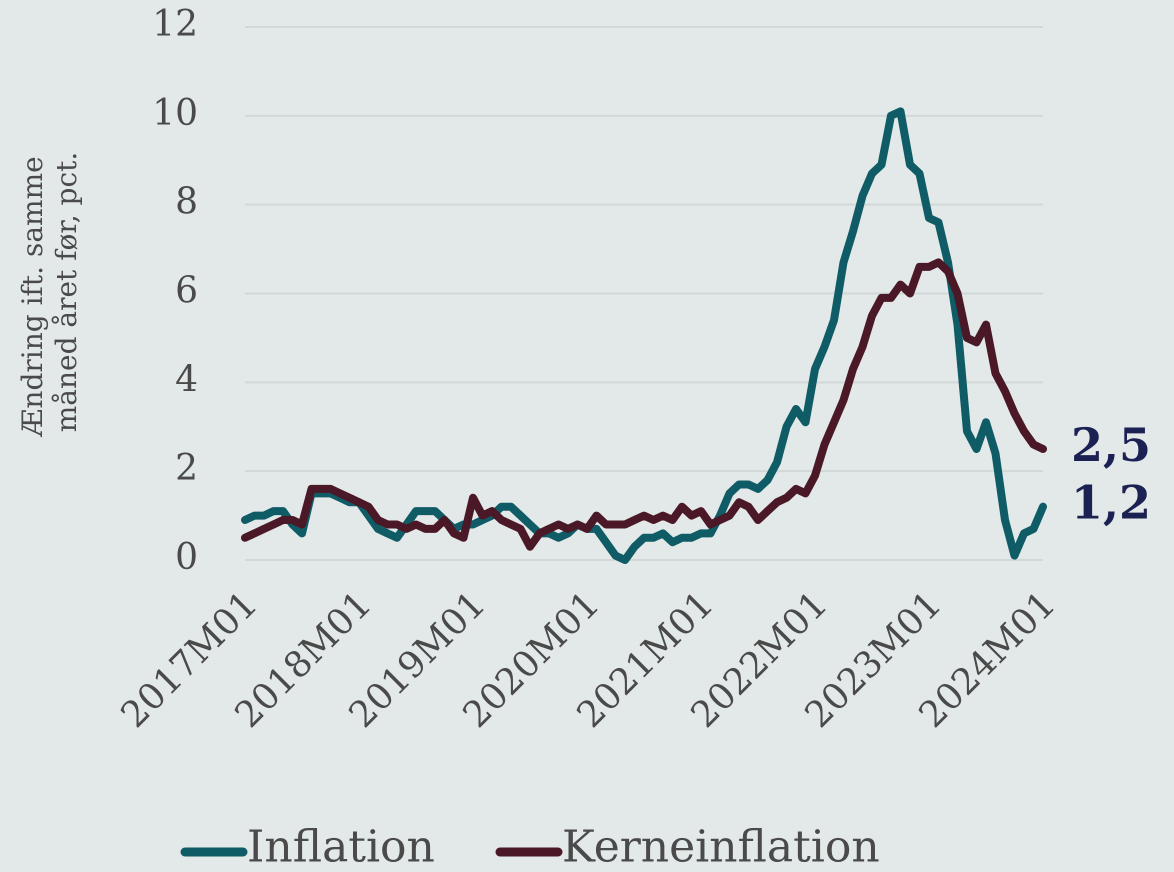  What do you see at coordinates (1111, 445) in the screenshot?
I see `data-label: 2,5` at bounding box center [1111, 445].